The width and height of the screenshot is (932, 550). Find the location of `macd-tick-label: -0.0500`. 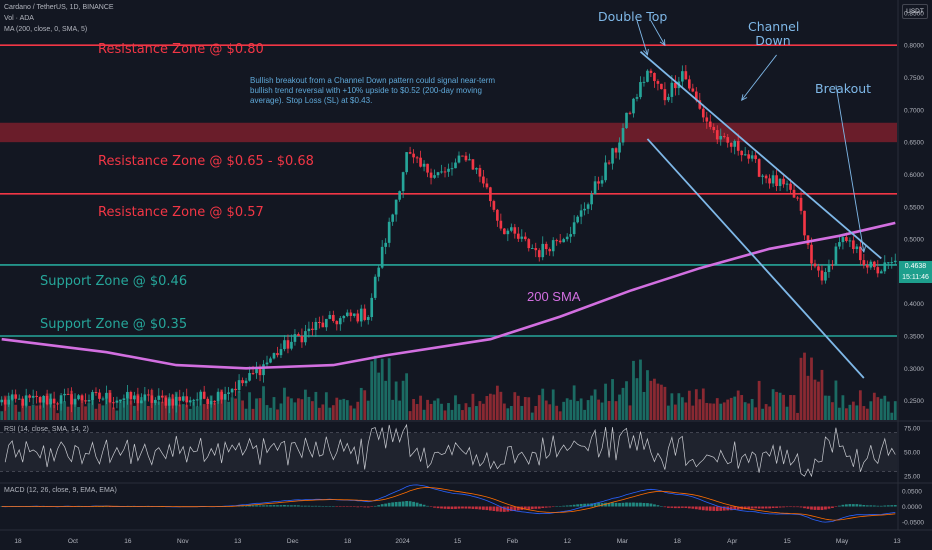

macd-tick-label: -0.0500 is located at coordinates (913, 522).